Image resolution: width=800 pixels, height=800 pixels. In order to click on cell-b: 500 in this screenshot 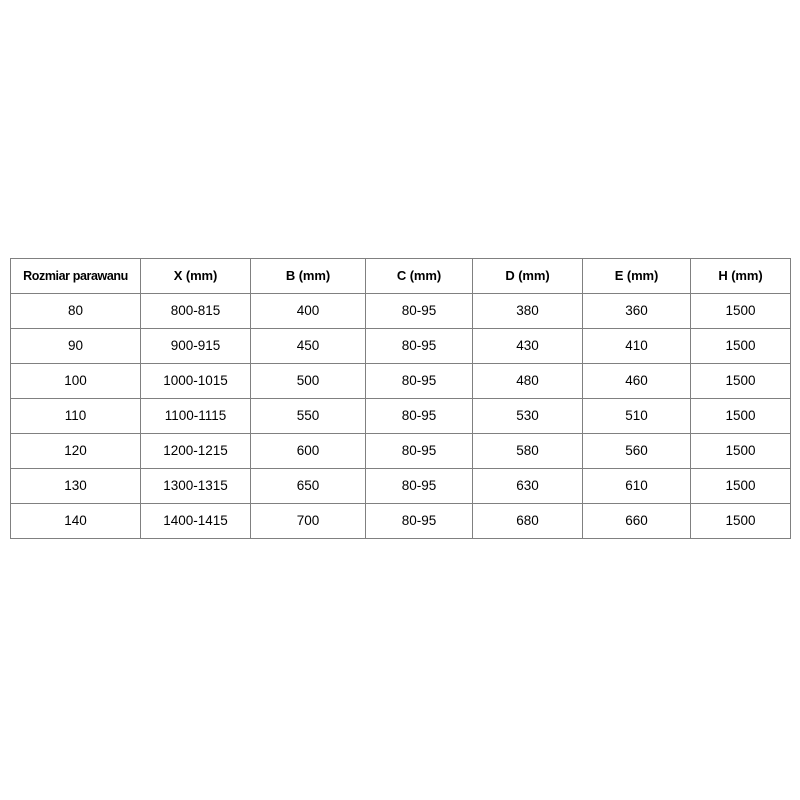, I will do `click(308, 381)`.